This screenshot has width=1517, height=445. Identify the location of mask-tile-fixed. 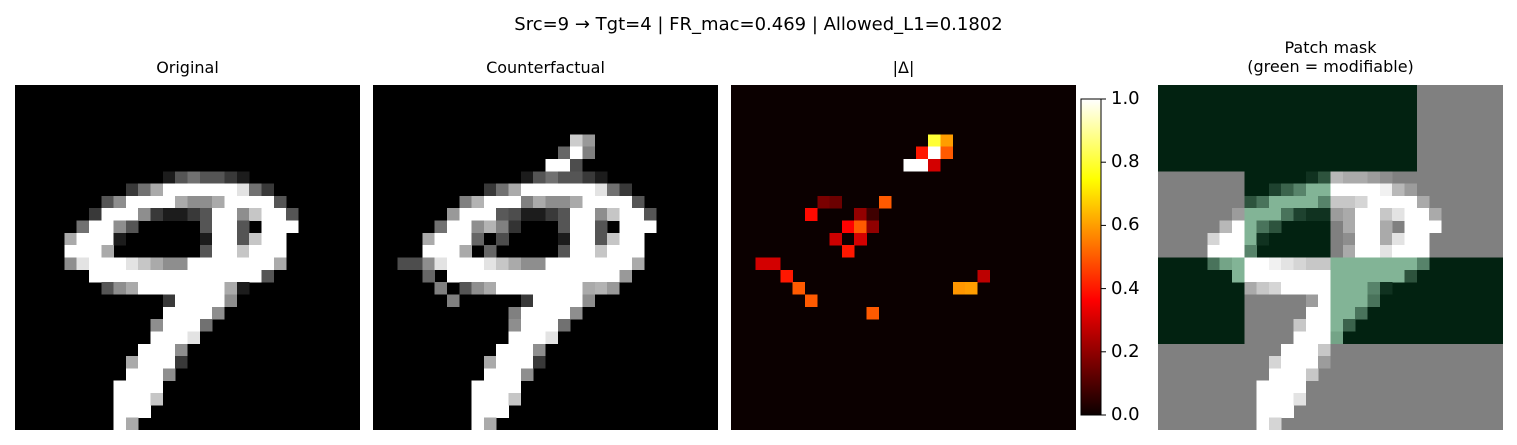
(1459, 386).